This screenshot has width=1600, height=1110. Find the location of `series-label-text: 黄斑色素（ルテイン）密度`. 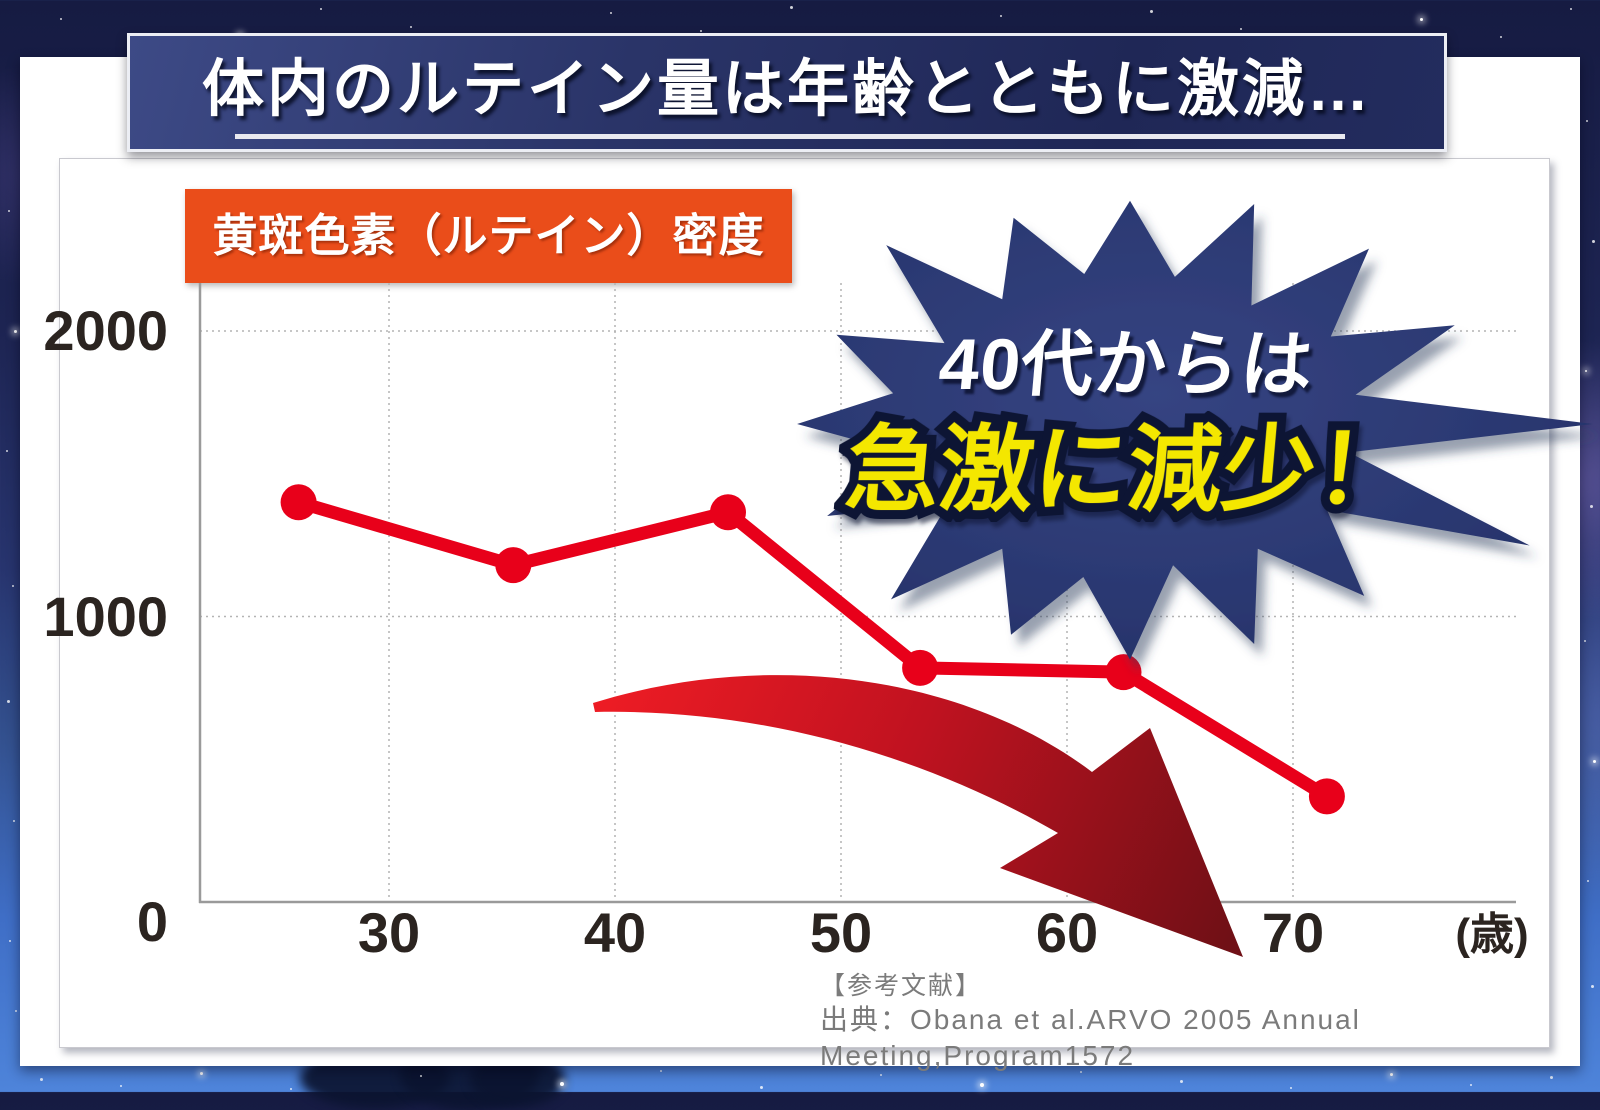

series-label-text: 黄斑色素（ルテイン）密度 is located at coordinates (488, 235).